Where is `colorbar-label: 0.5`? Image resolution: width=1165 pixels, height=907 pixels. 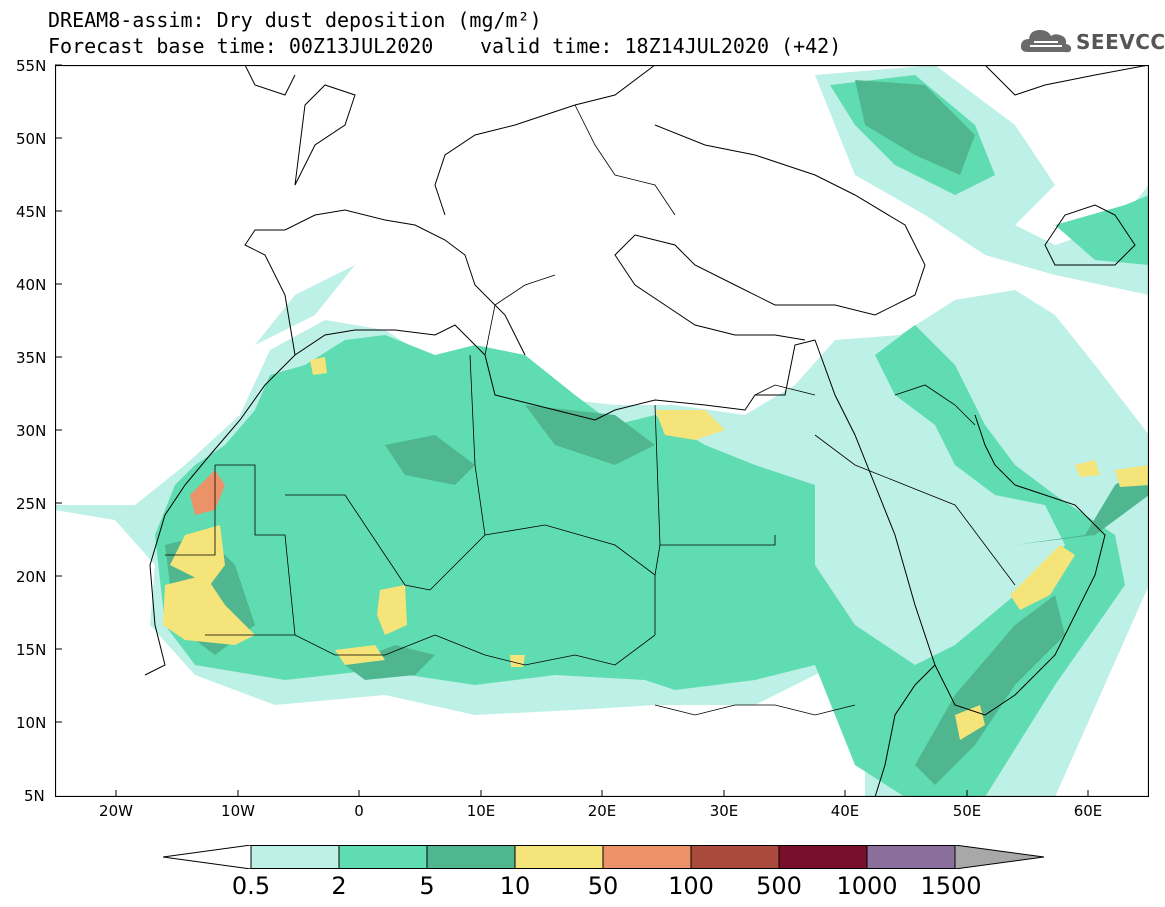 colorbar-label: 0.5 is located at coordinates (251, 886).